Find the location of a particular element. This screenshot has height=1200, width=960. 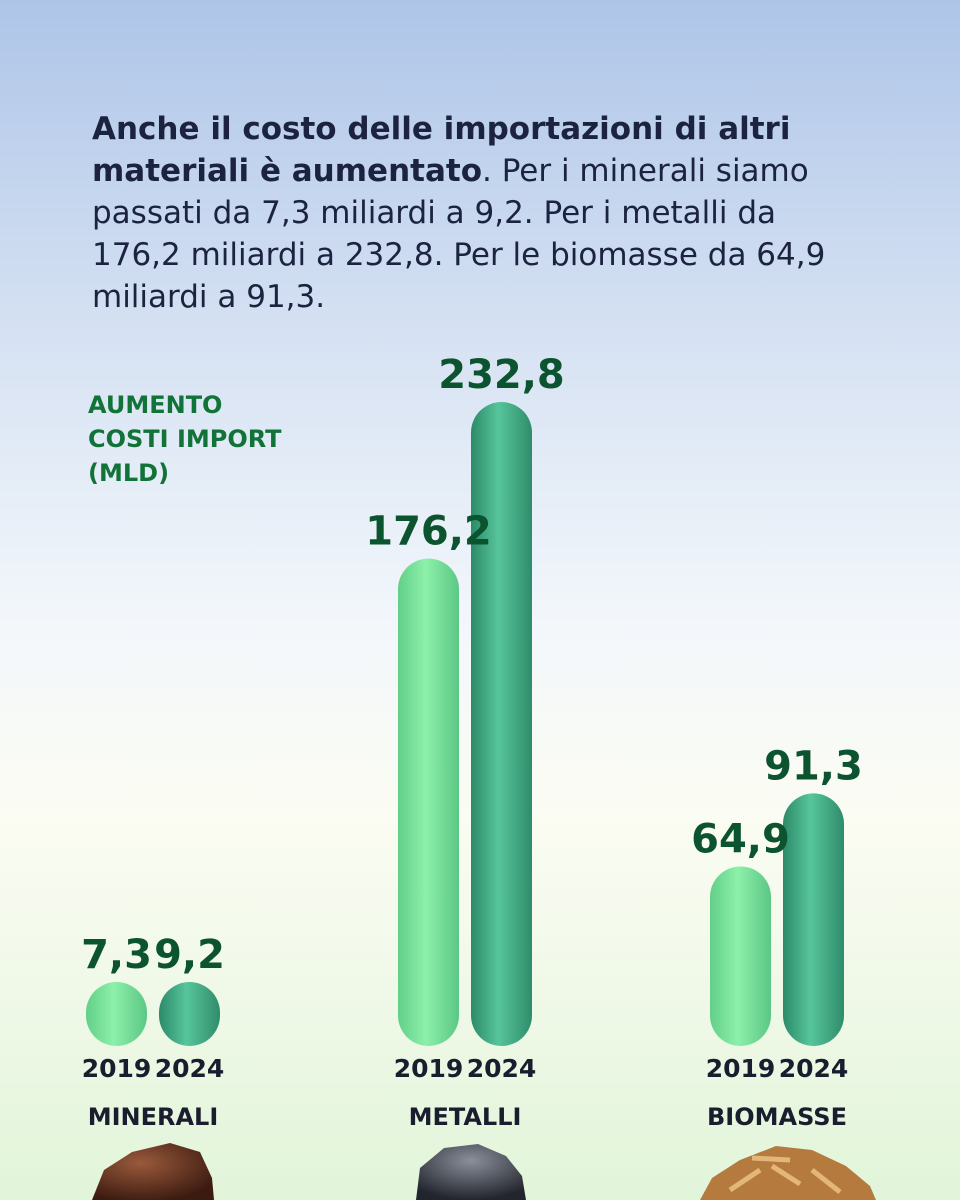

value-label-minerali-2024: 9,2 is located at coordinates (189, 955).